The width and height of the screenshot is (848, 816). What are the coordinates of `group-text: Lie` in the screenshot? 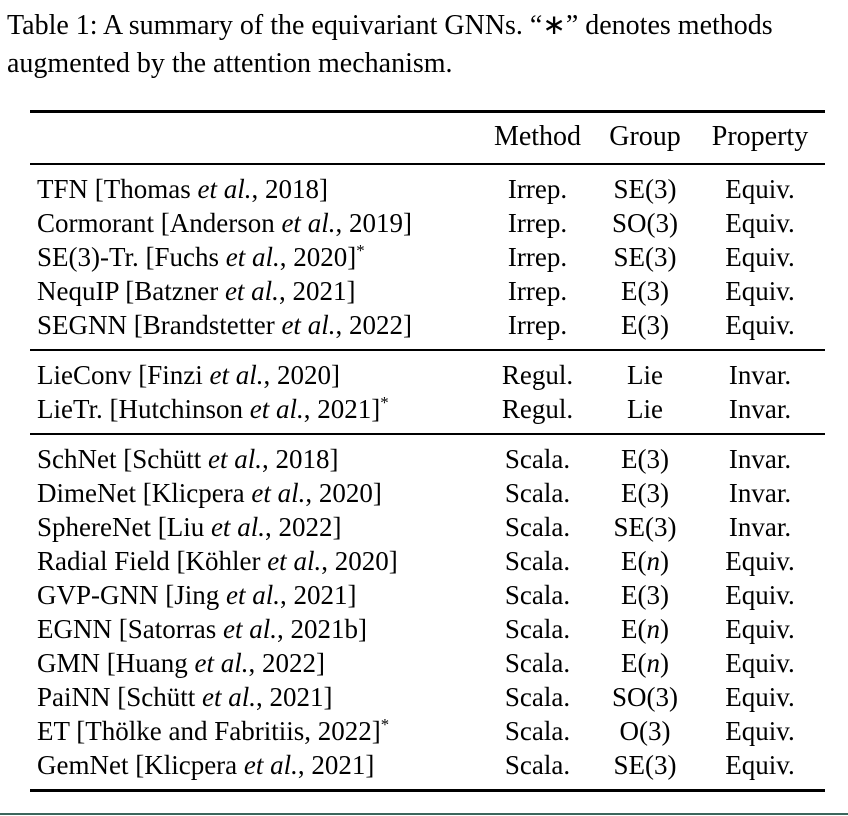 It's located at (645, 375).